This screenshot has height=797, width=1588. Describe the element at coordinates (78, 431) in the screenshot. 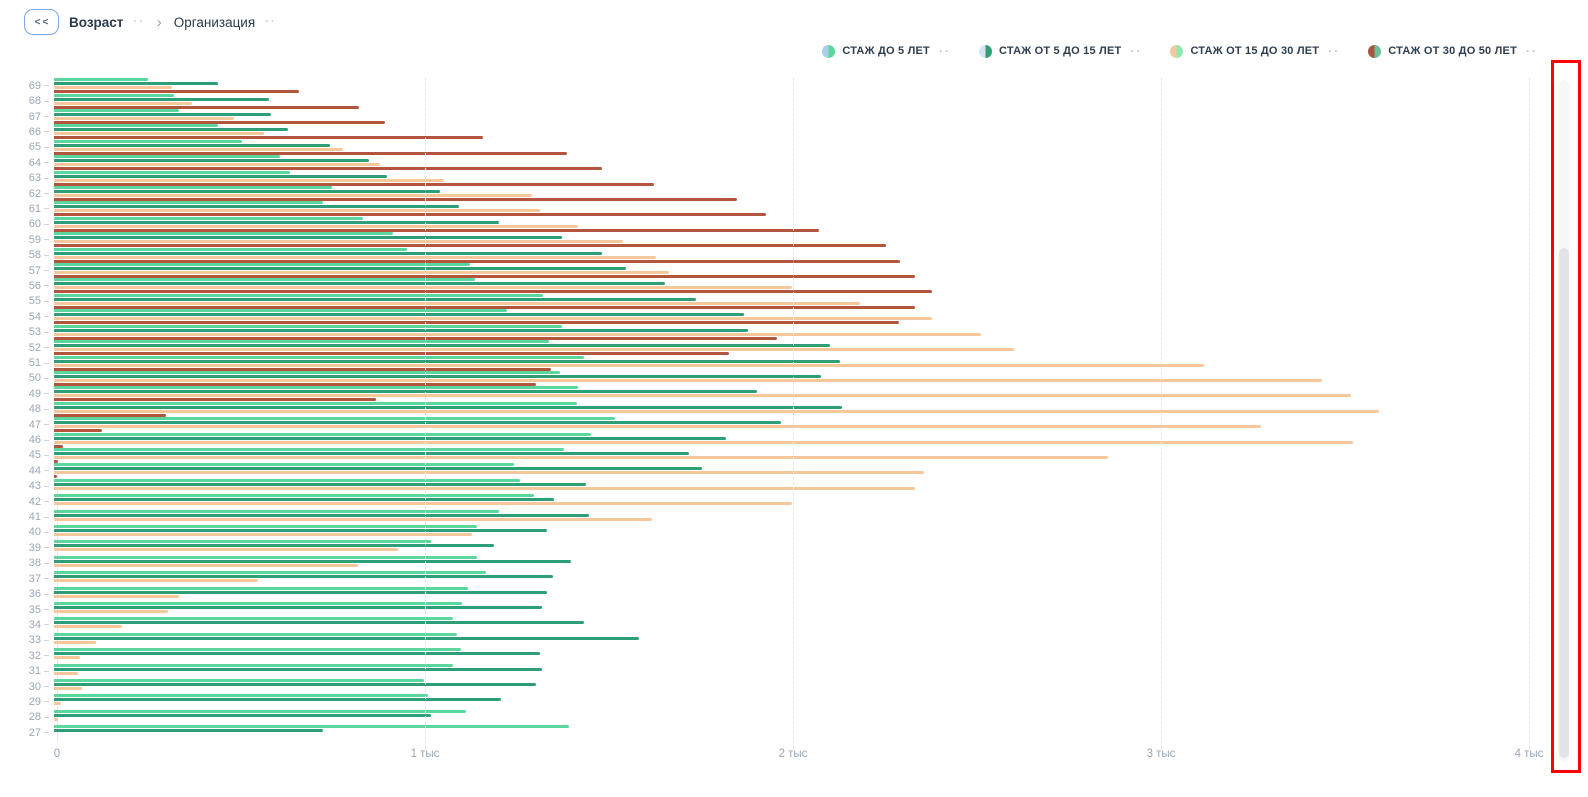

I see `bar-стаж-от-30-до-50-лет-age-47` at that location.